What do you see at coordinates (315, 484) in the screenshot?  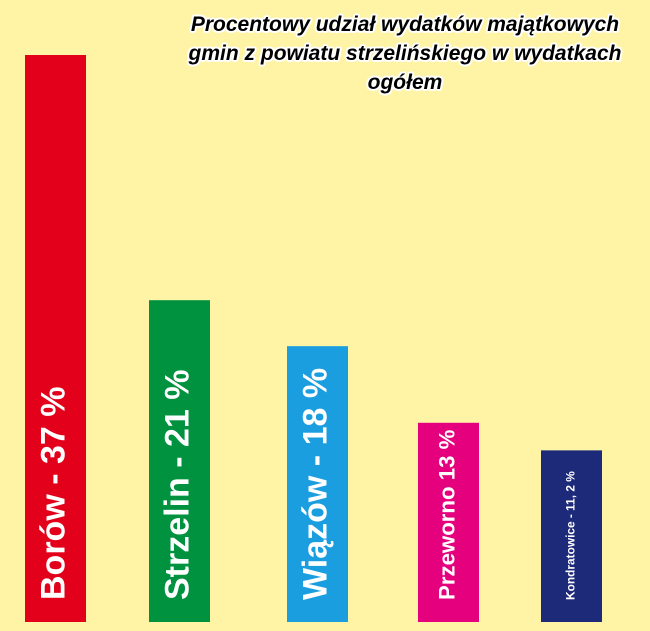 I see `value-label: Wiązów - 18 %` at bounding box center [315, 484].